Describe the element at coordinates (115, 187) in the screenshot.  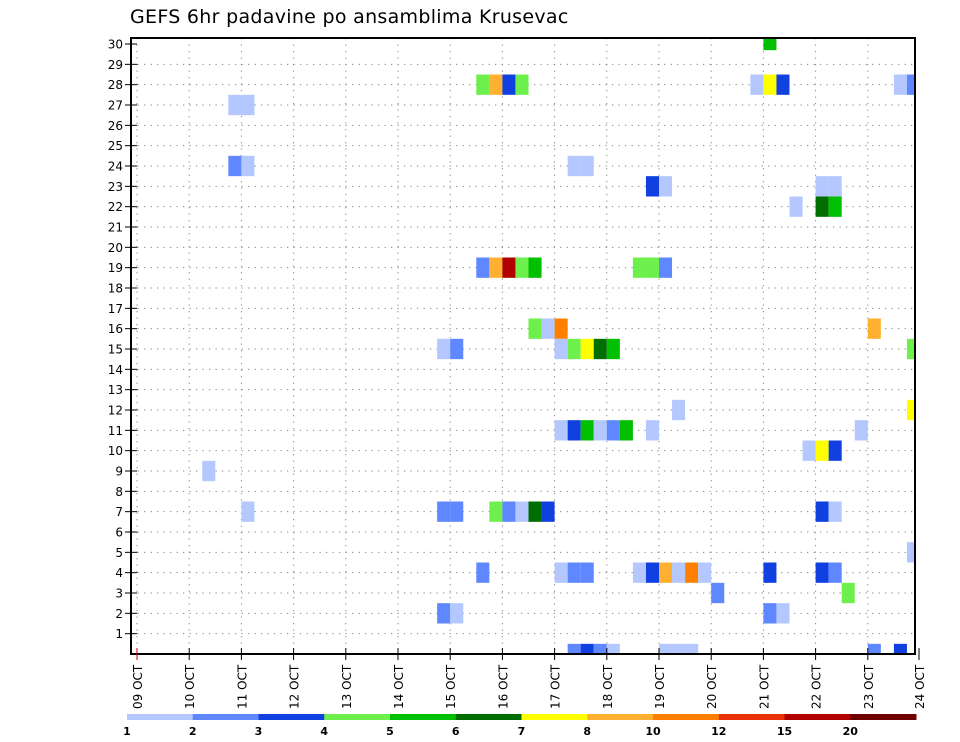
I see `y-tick-label: 23` at that location.